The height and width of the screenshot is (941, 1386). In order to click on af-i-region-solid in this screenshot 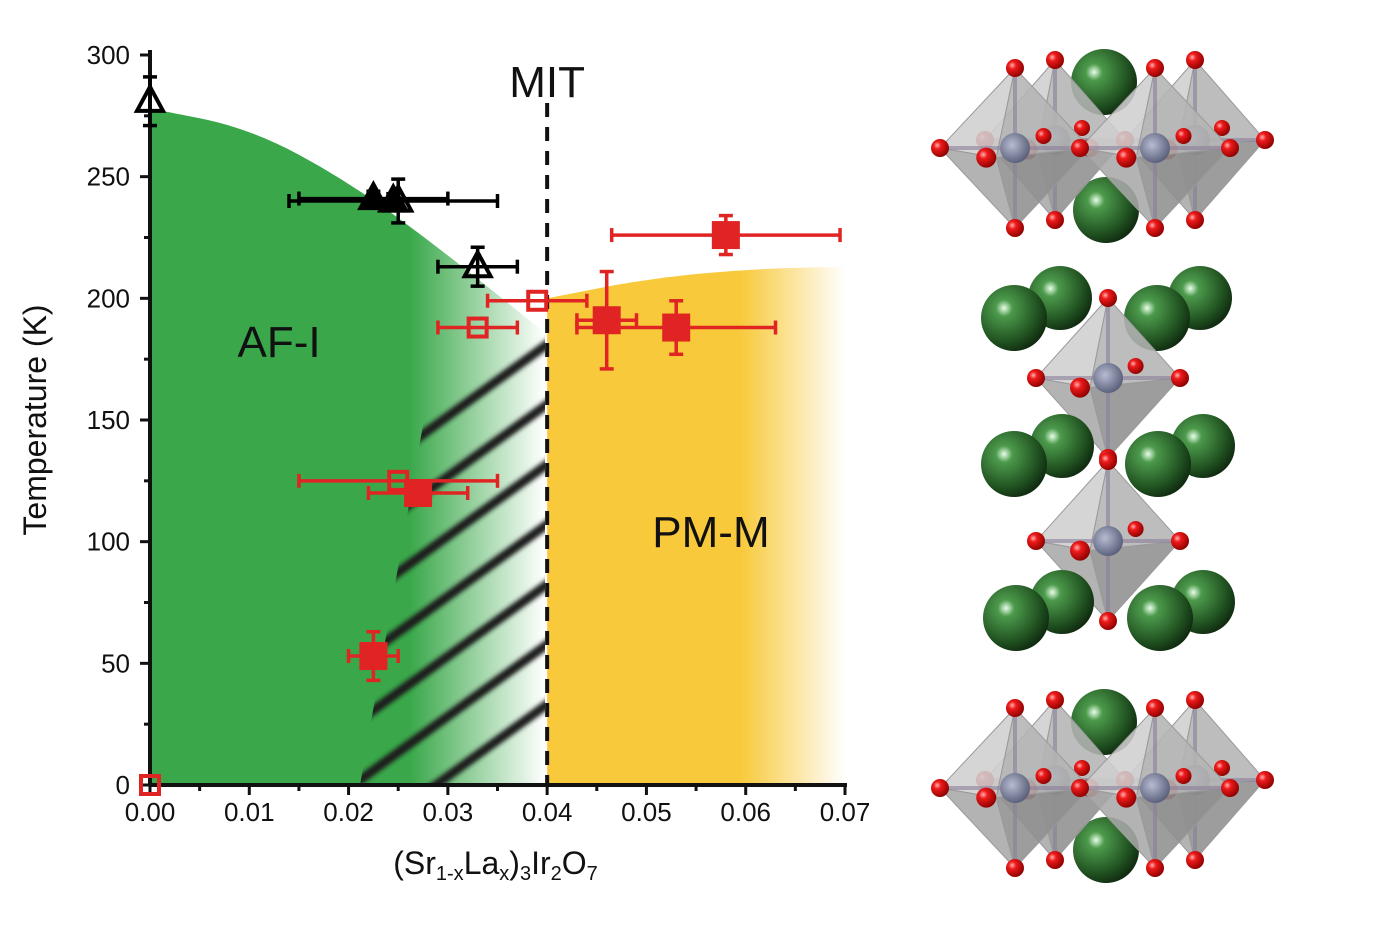, I will do `click(280, 446)`.